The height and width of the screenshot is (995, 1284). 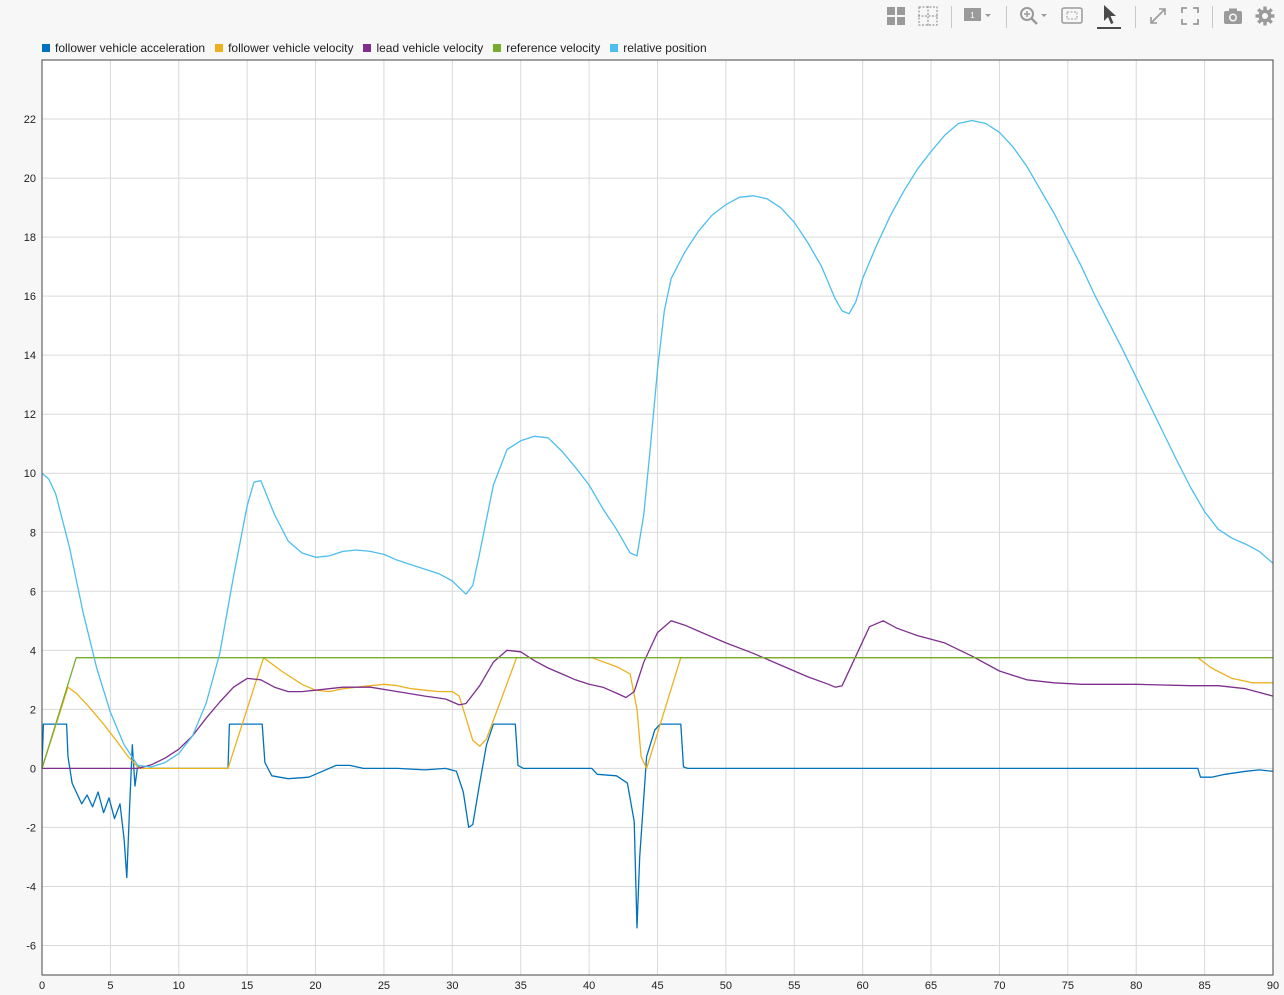 I want to click on cursor-grid-button, so click(x=928, y=16).